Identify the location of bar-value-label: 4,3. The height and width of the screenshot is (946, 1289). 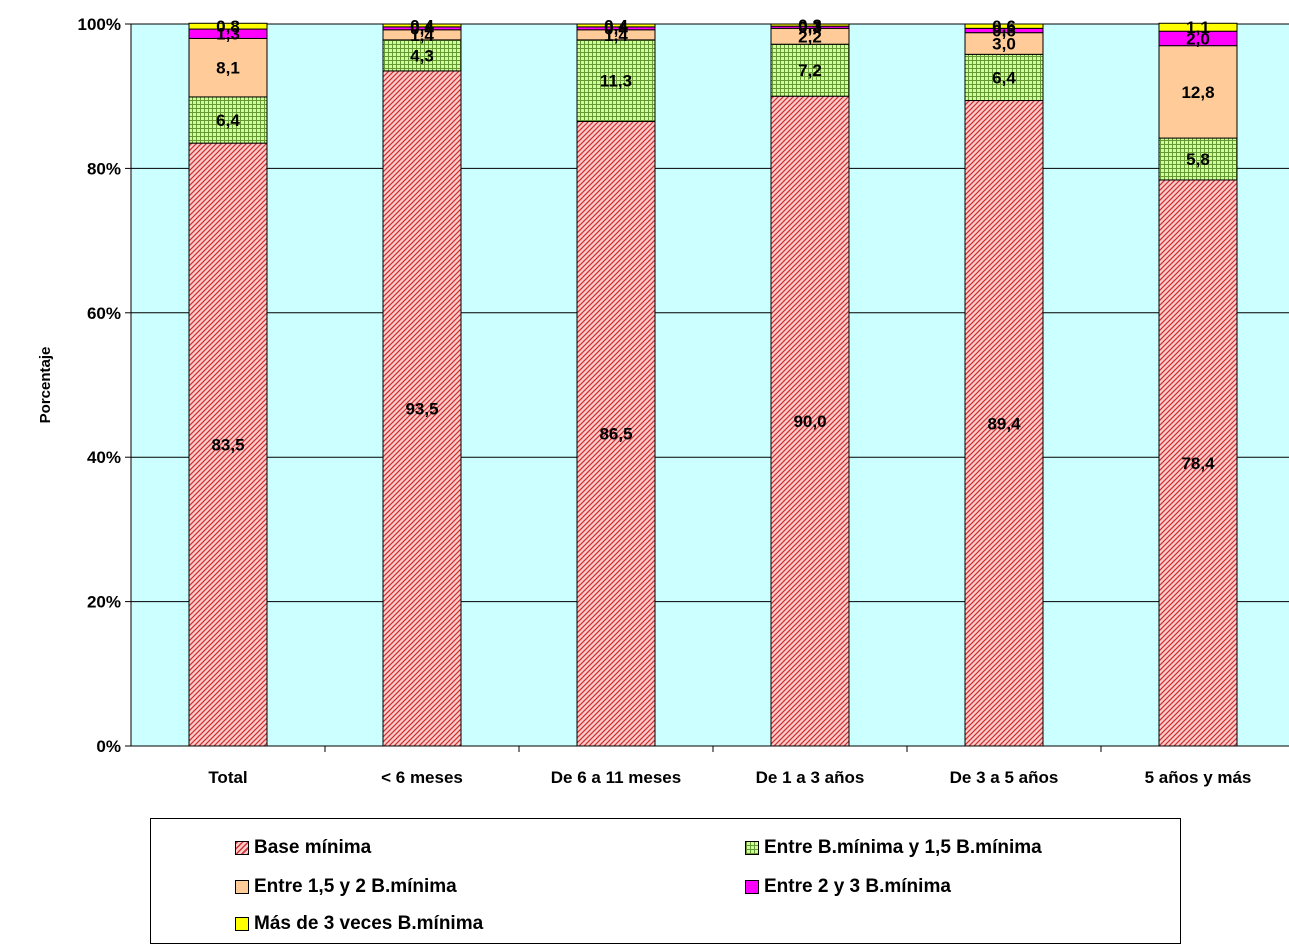
(422, 55).